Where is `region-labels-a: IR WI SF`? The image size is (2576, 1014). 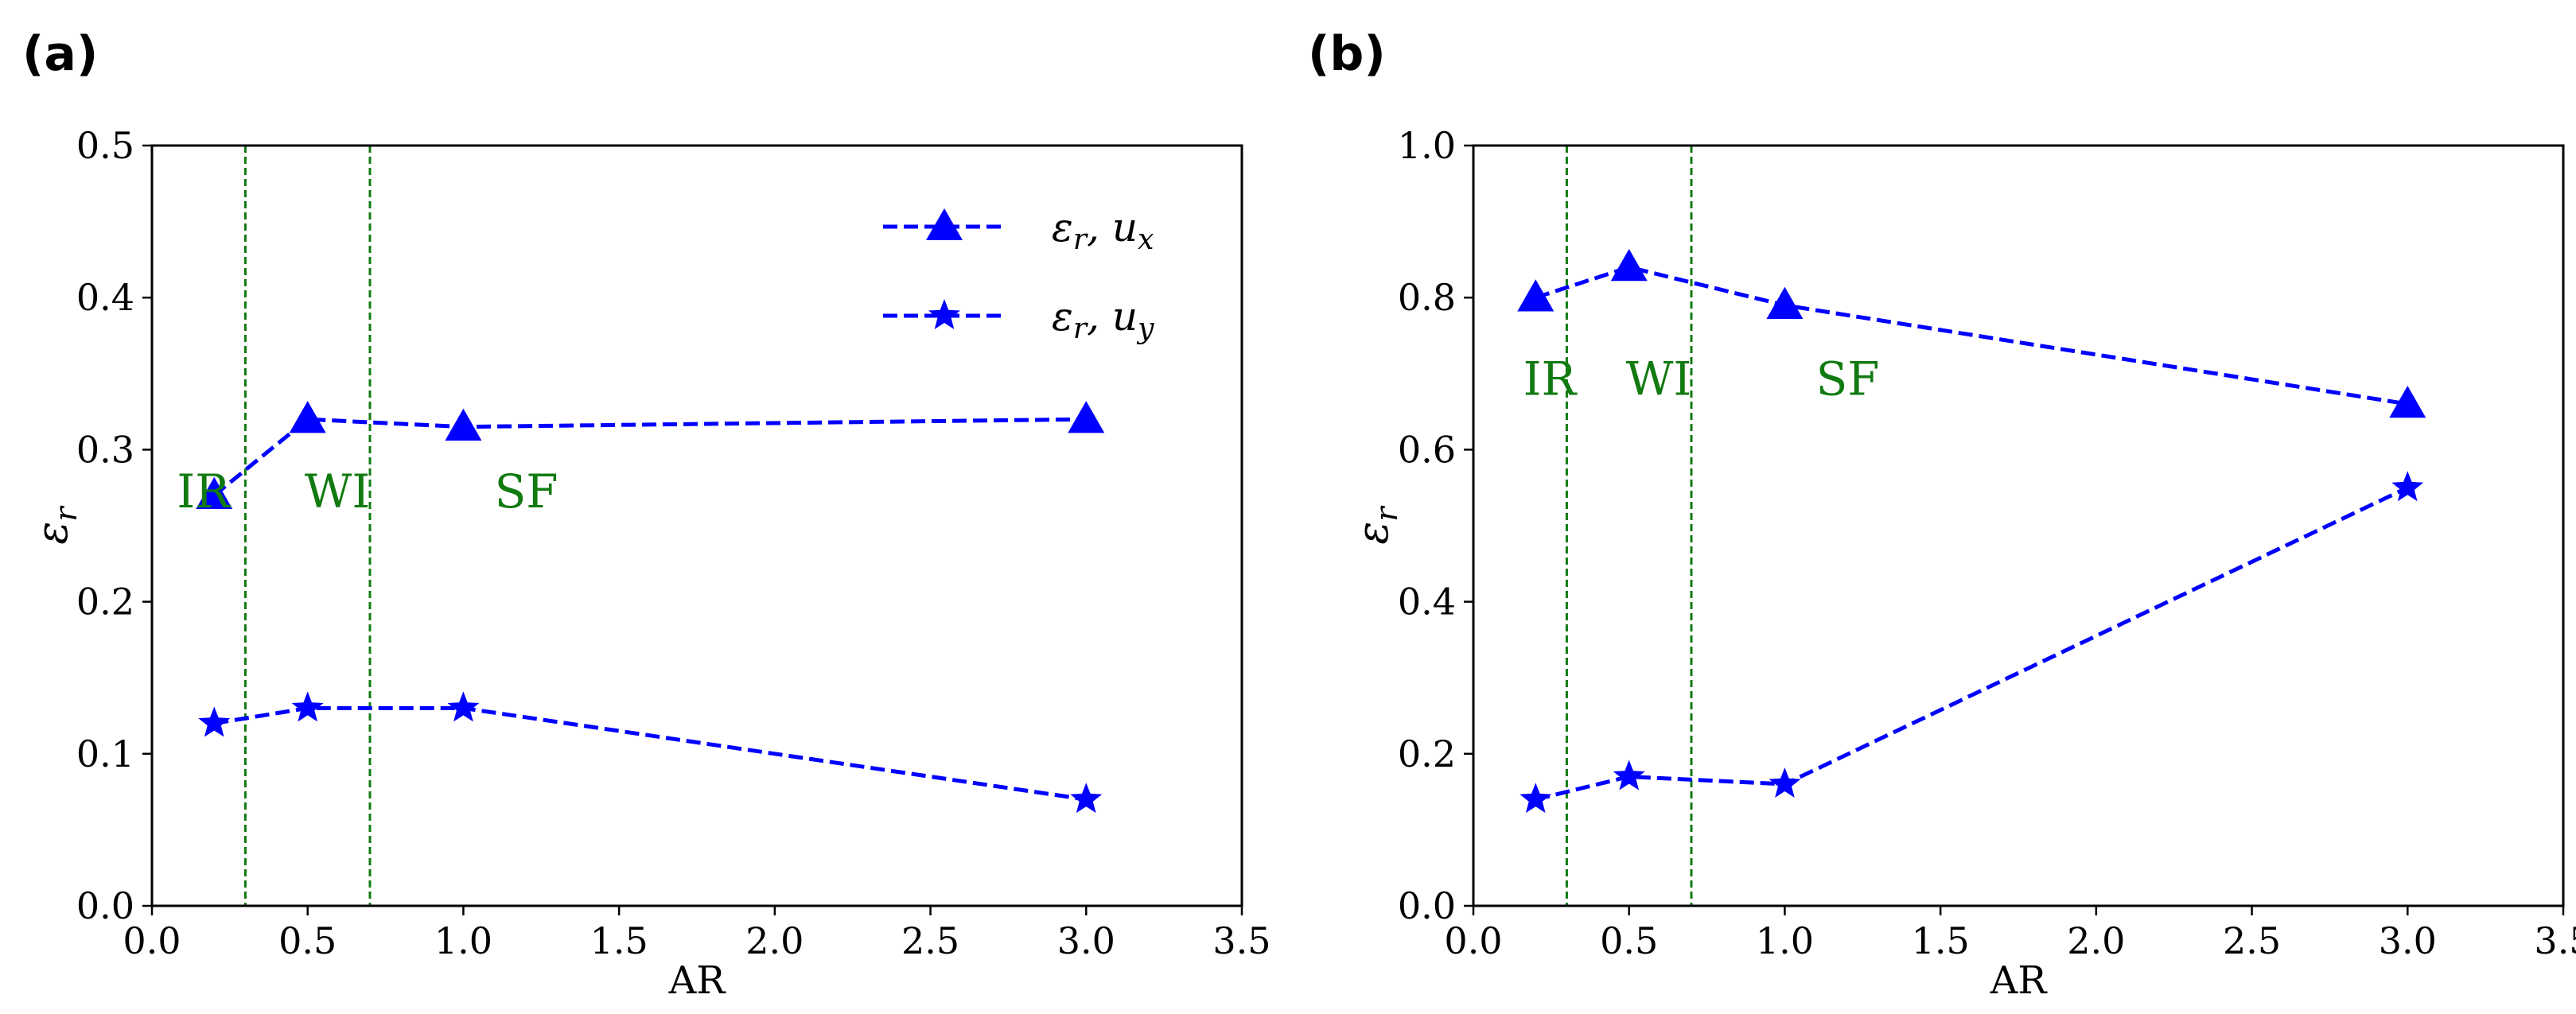
region-labels-a: IR WI SF is located at coordinates (368, 492).